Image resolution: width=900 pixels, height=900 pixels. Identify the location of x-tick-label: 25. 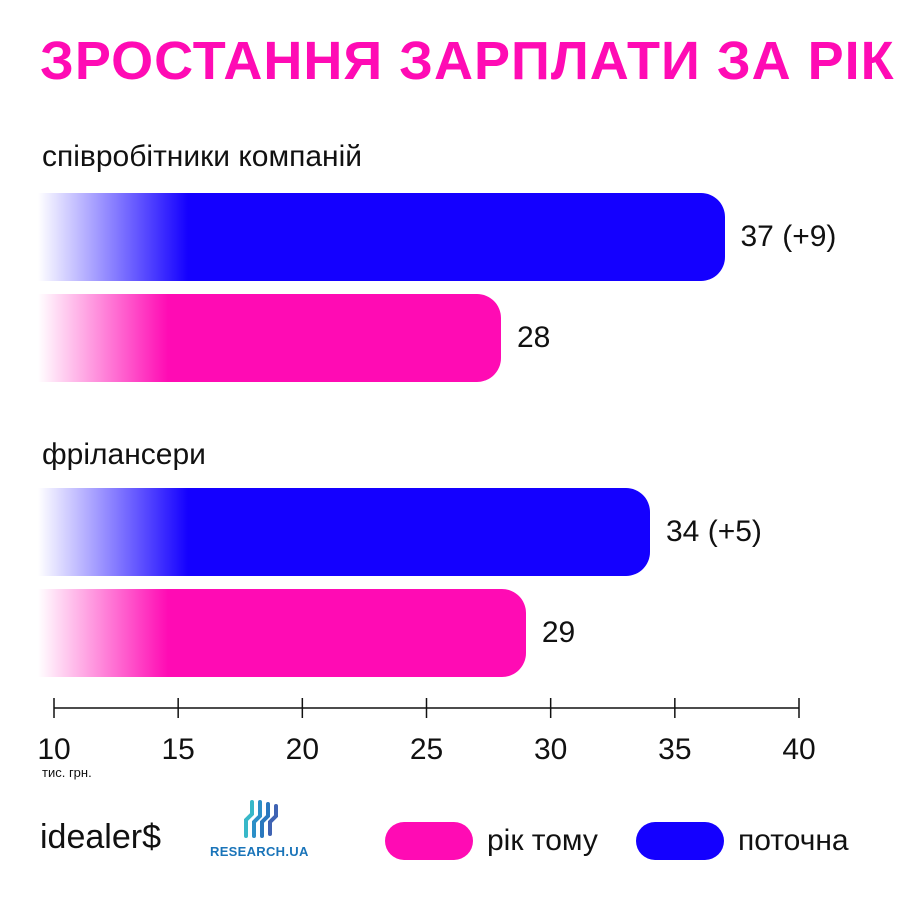
(426, 749).